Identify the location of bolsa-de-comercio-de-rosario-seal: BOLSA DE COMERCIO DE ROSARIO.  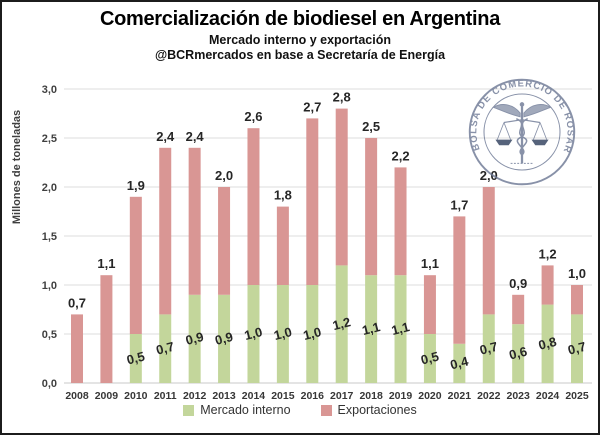
(520, 130).